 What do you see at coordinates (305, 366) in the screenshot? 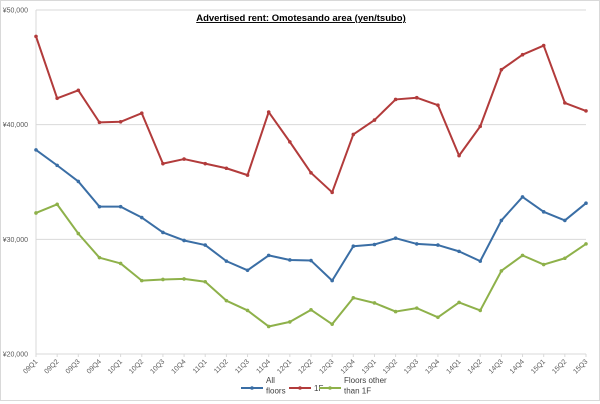
I see `x-tick-label: 12Q2` at bounding box center [305, 366].